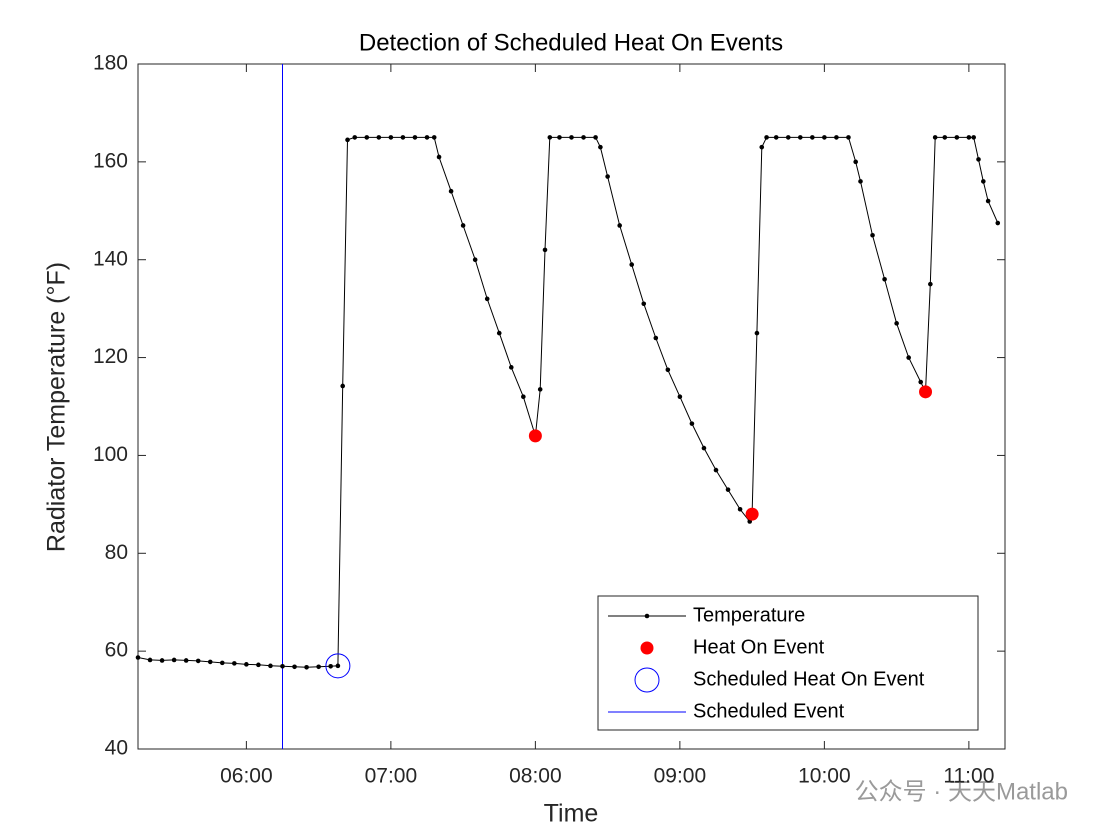 This screenshot has width=1104, height=840. Describe the element at coordinates (571, 42) in the screenshot. I see `chart-title: Detection of Scheduled Heat On Events` at that location.